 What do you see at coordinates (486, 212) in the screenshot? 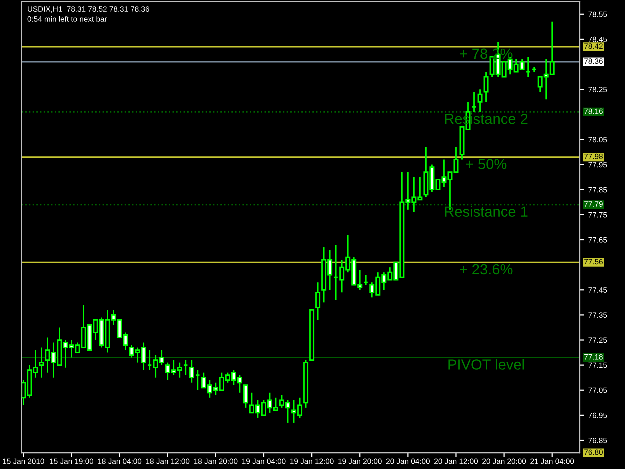
I see `annotation: Resistance 1` at bounding box center [486, 212].